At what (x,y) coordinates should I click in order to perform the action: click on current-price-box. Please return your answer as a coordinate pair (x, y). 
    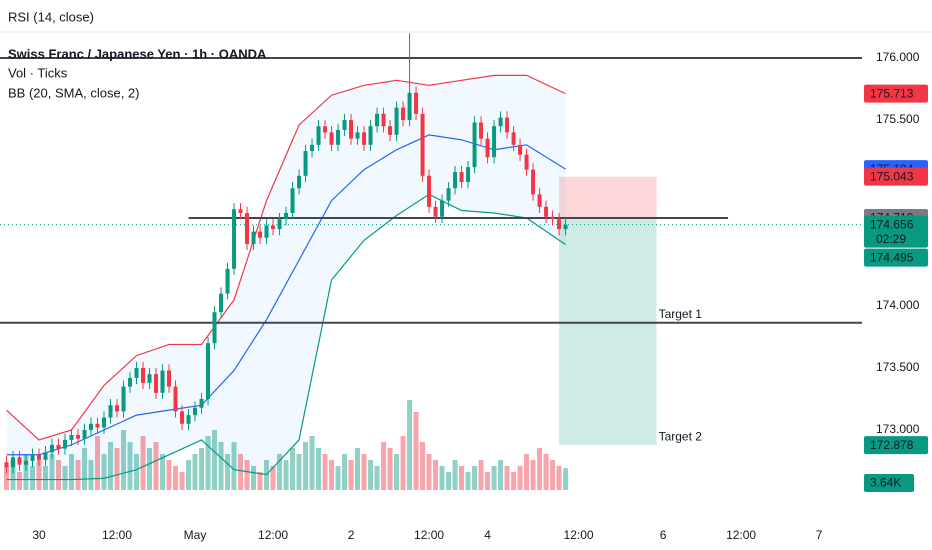
    Looking at the image, I should click on (896, 231).